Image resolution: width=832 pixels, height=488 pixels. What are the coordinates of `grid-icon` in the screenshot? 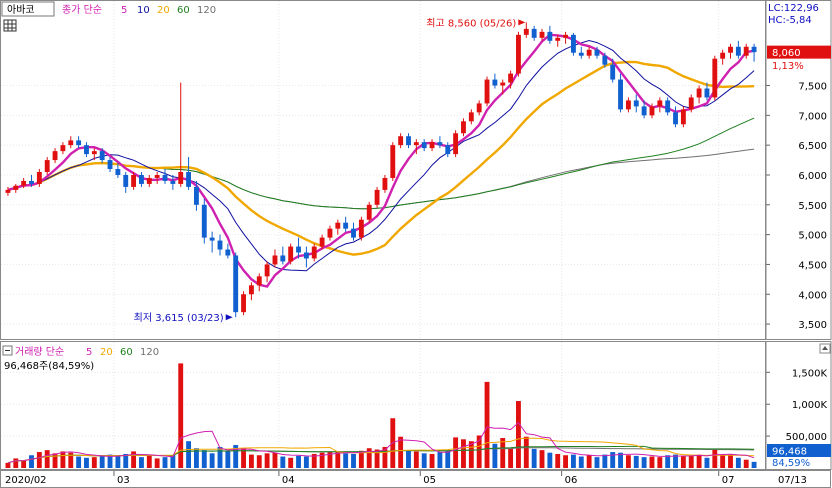 It's located at (10, 25).